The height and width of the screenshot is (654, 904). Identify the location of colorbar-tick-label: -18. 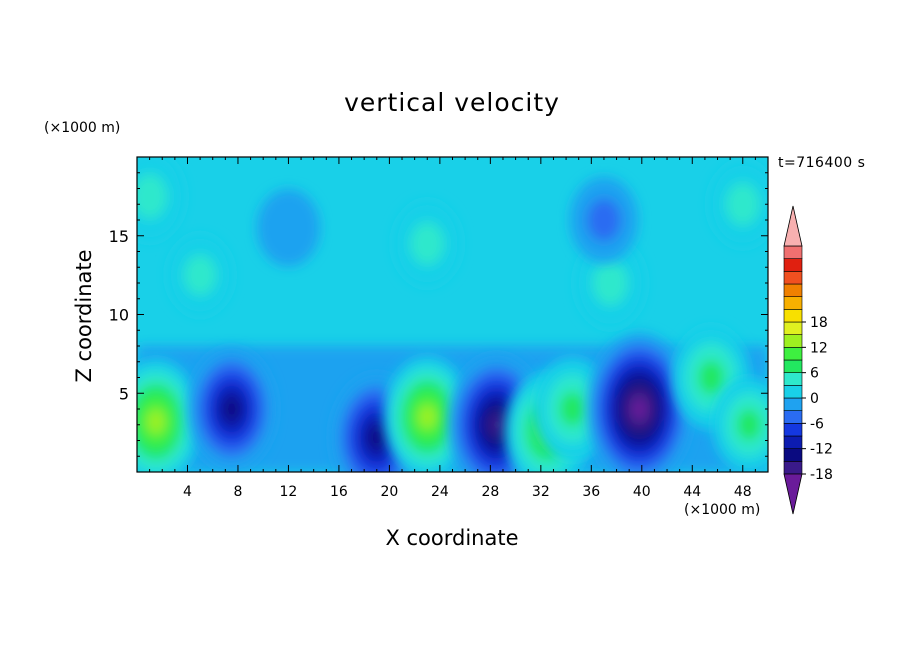
(821, 475).